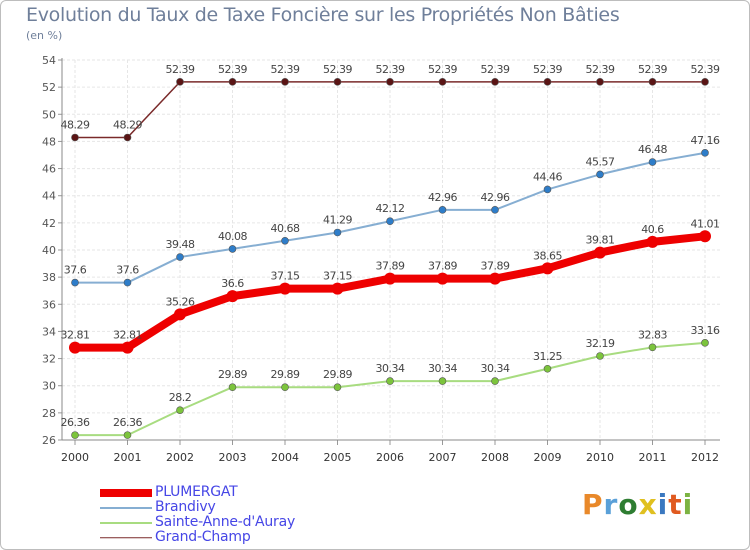 The image size is (750, 550). What do you see at coordinates (185, 507) in the screenshot?
I see `legend-label: Brandivy` at bounding box center [185, 507].